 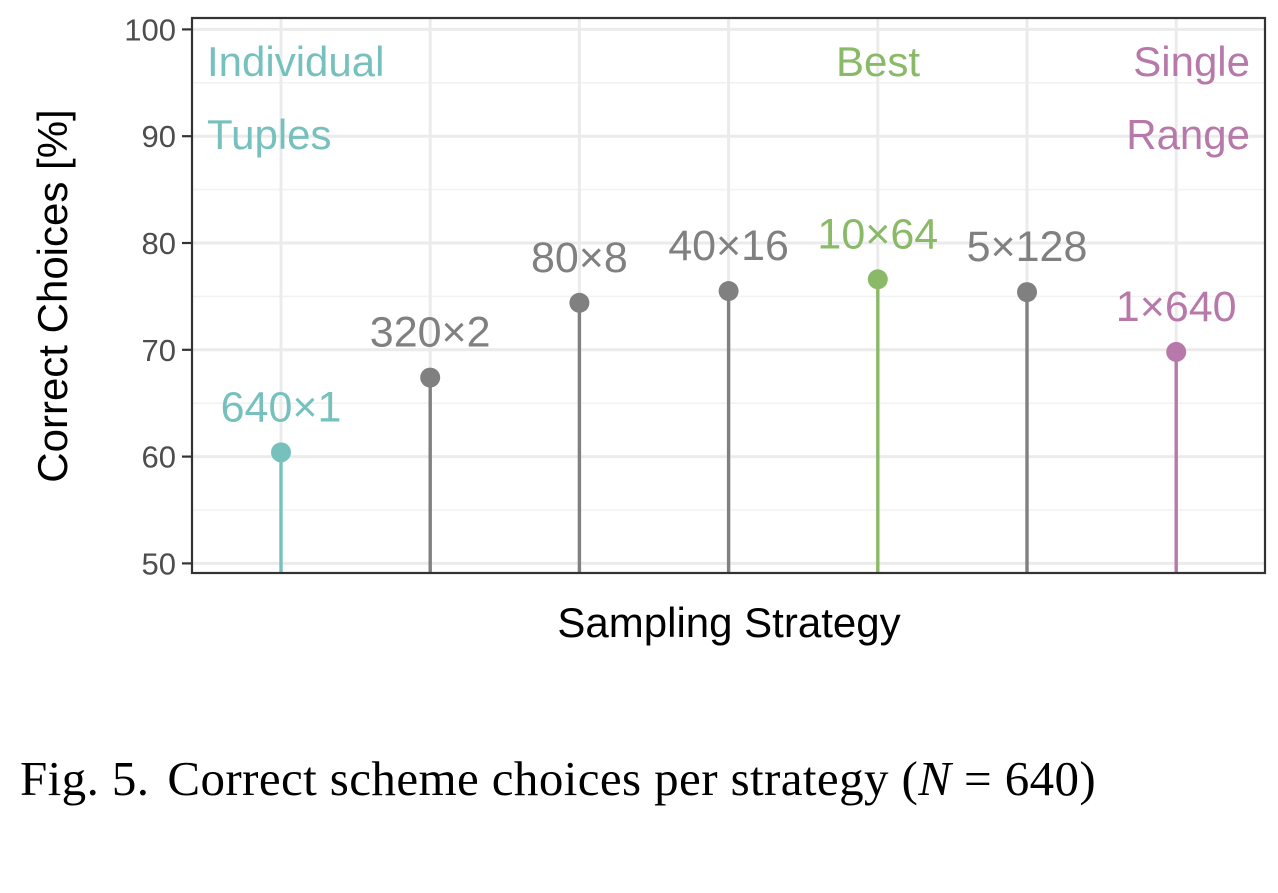 What do you see at coordinates (935, 778) in the screenshot?
I see `caption-variable: N` at bounding box center [935, 778].